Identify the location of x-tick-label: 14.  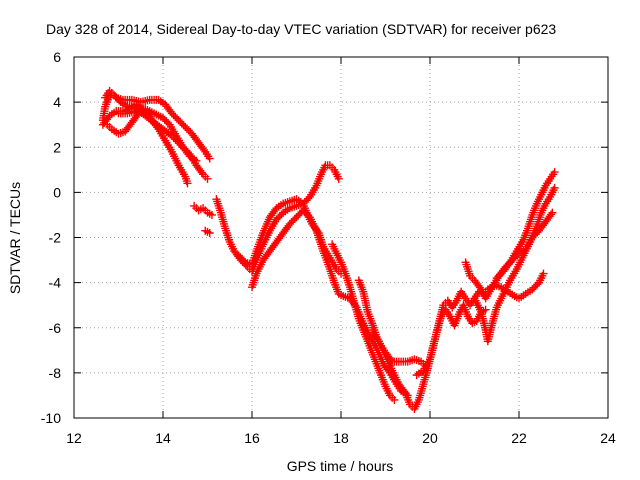
(163, 438).